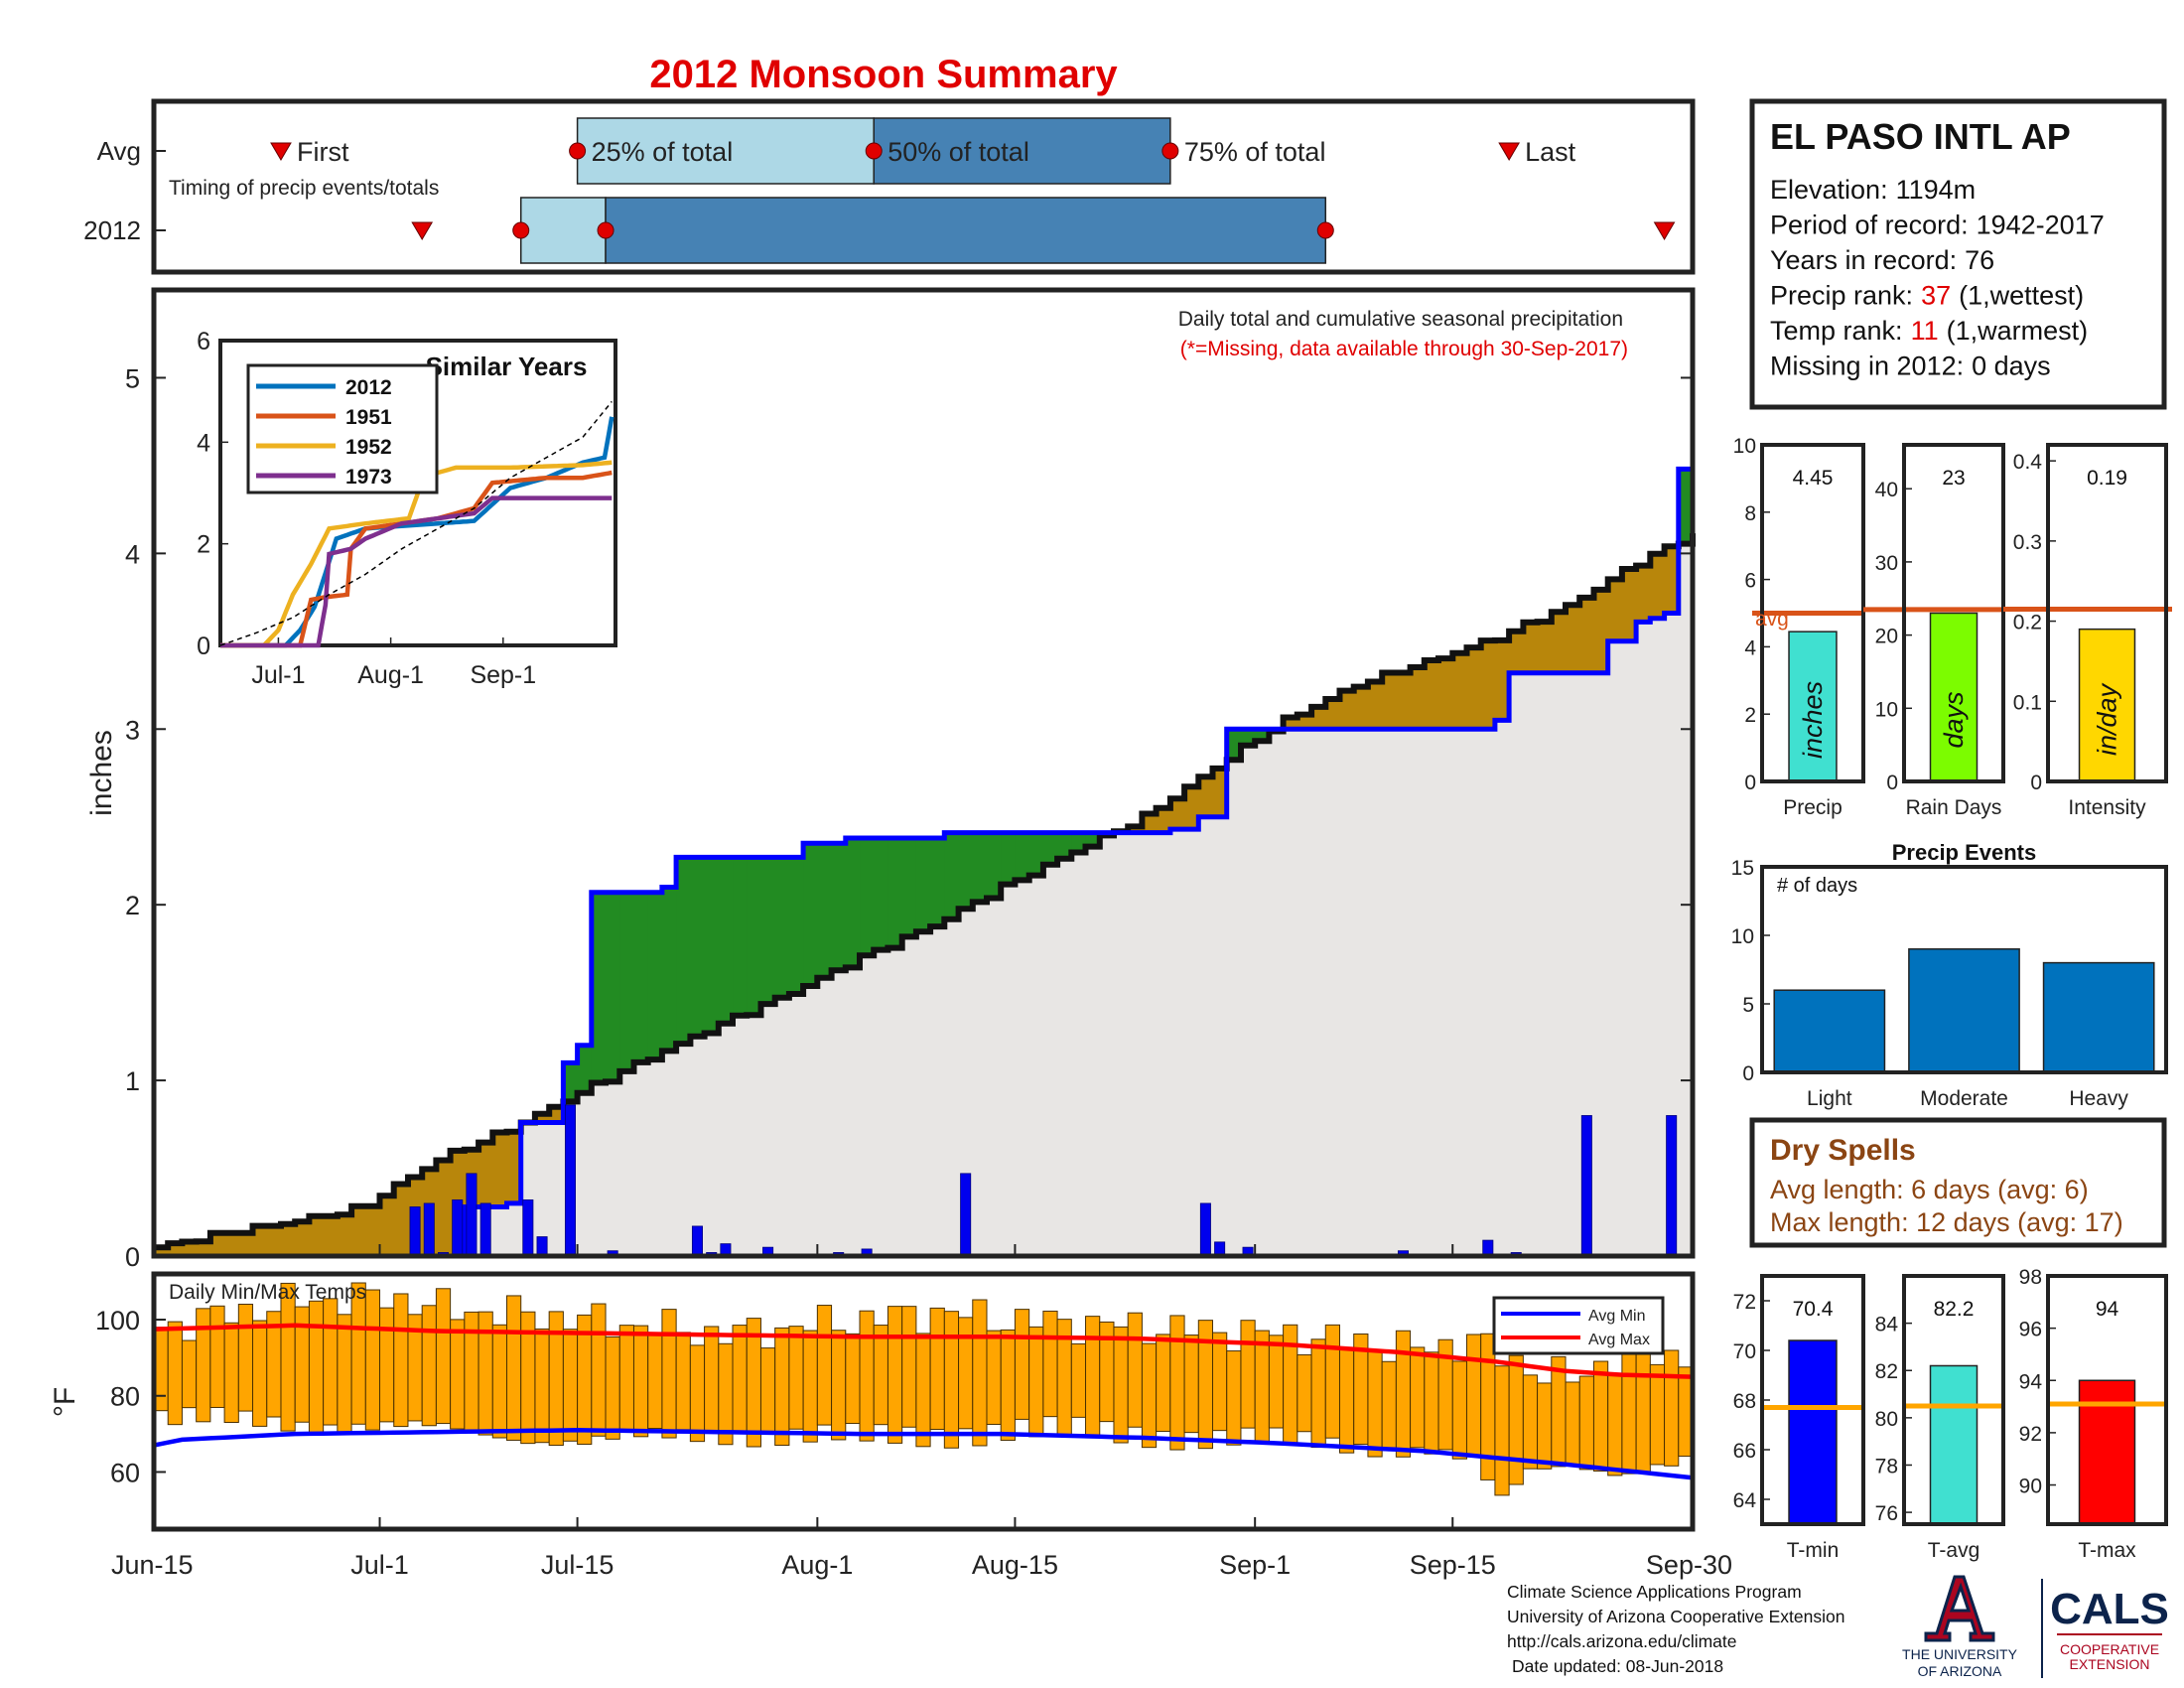 This screenshot has width=2184, height=1688. What do you see at coordinates (2030, 1277) in the screenshot?
I see `y-tick-label: 98` at bounding box center [2030, 1277].